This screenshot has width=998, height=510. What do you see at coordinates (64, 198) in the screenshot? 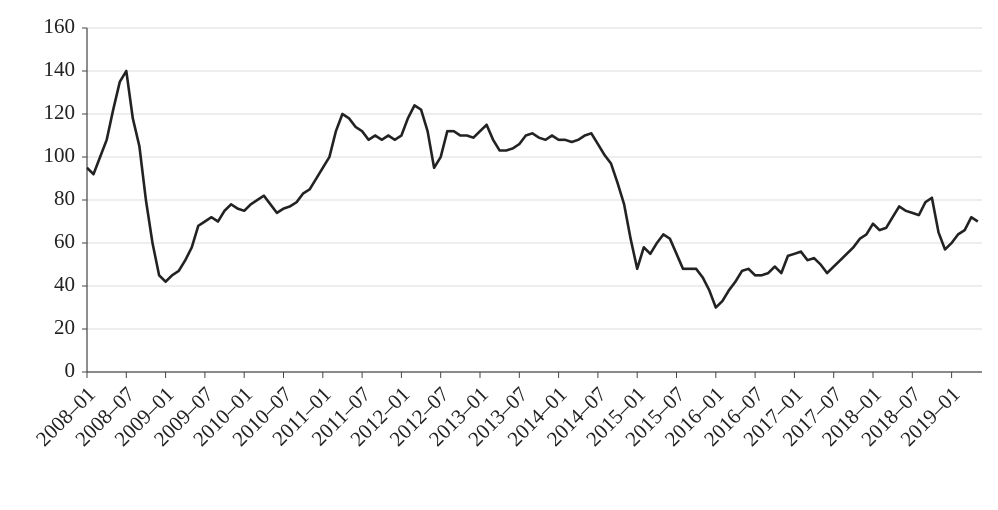
I see `y-tick-label: 80` at bounding box center [64, 198].